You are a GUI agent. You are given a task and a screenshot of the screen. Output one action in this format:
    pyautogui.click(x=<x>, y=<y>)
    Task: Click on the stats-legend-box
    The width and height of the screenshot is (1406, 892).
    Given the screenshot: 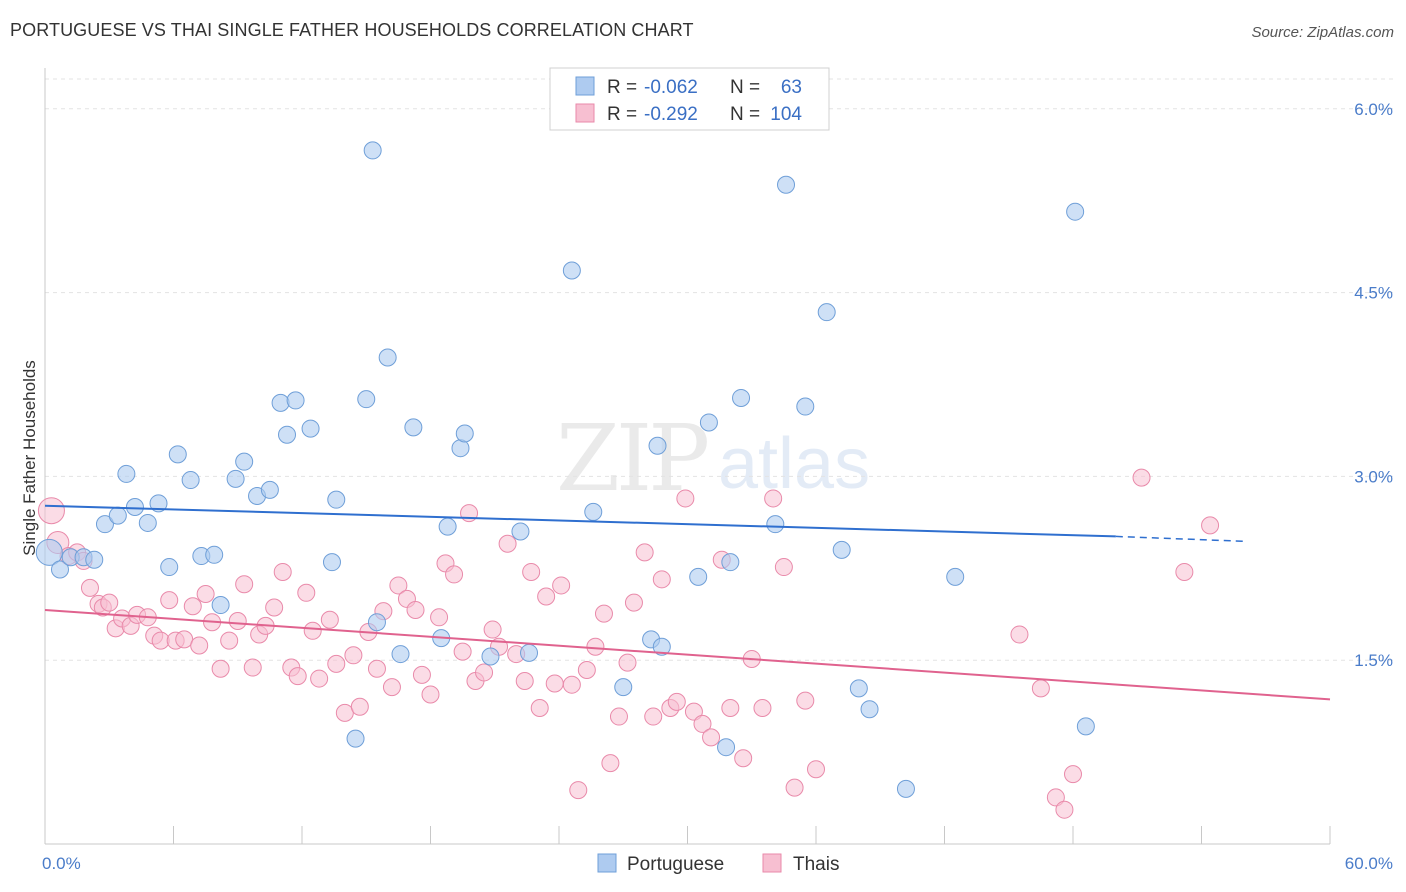 What is the action you would take?
    pyautogui.click(x=689, y=99)
    